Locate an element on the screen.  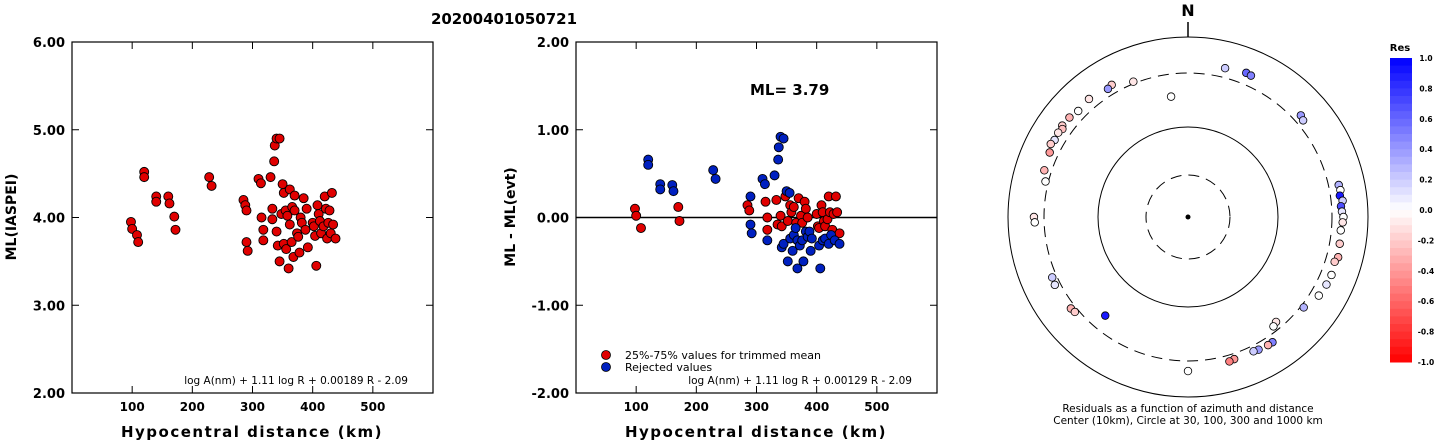
colorbar-tick-label: 0.2 is located at coordinates (1425, 180).